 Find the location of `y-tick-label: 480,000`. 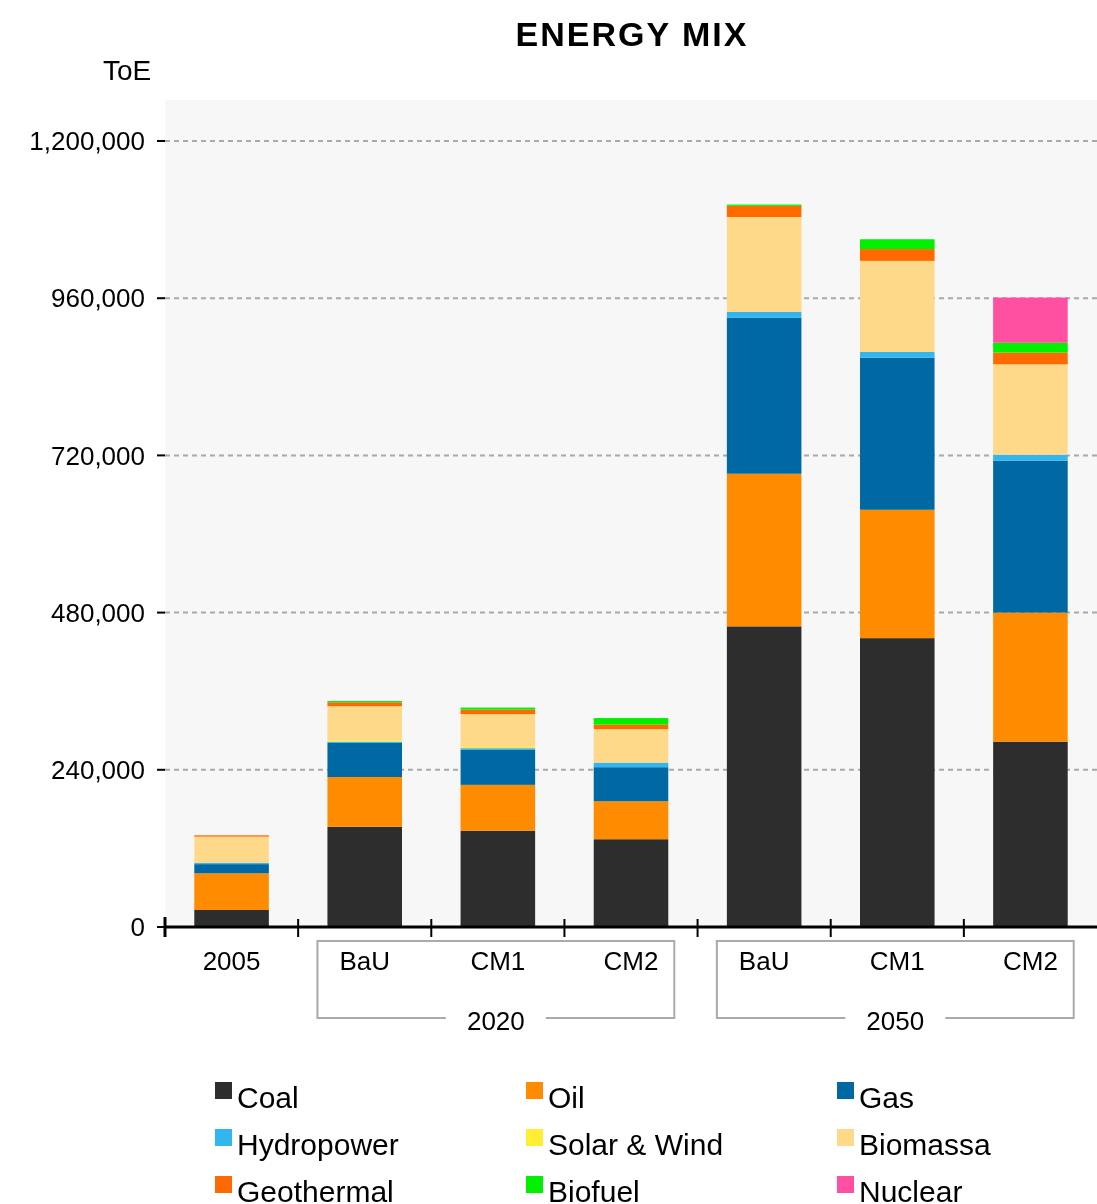

y-tick-label: 480,000 is located at coordinates (98, 612).